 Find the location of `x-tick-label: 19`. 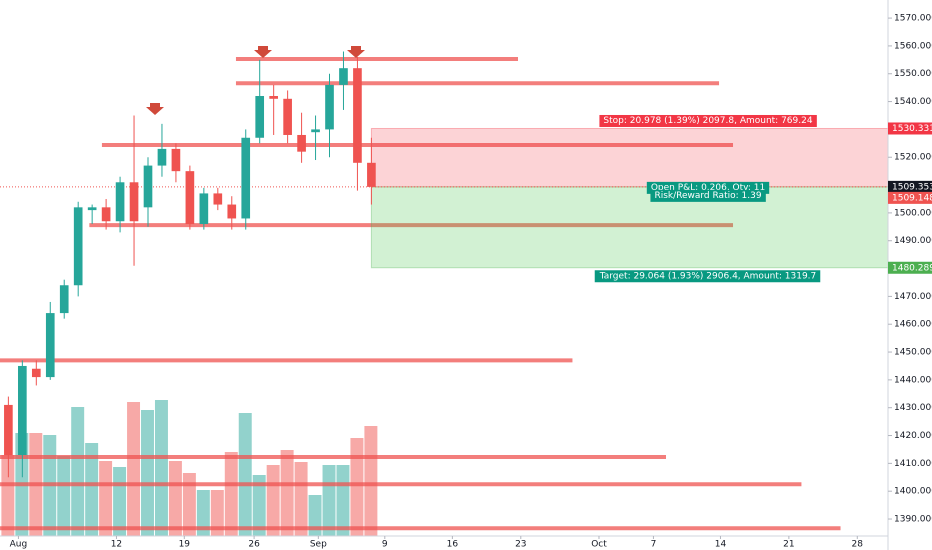

x-tick-label: 19 is located at coordinates (185, 545).